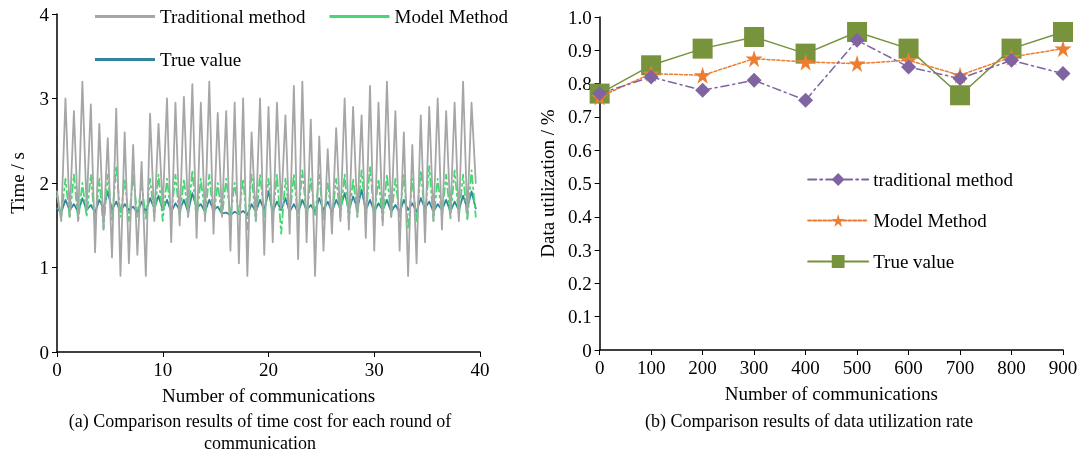  Describe the element at coordinates (1011, 367) in the screenshot. I see `x-tick-label: 800` at that location.